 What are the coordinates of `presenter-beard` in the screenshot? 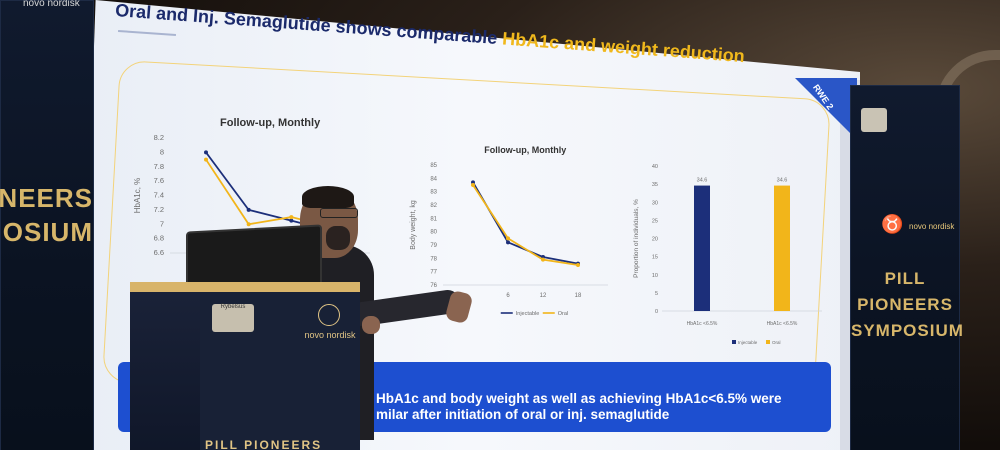 It's located at (338, 238).